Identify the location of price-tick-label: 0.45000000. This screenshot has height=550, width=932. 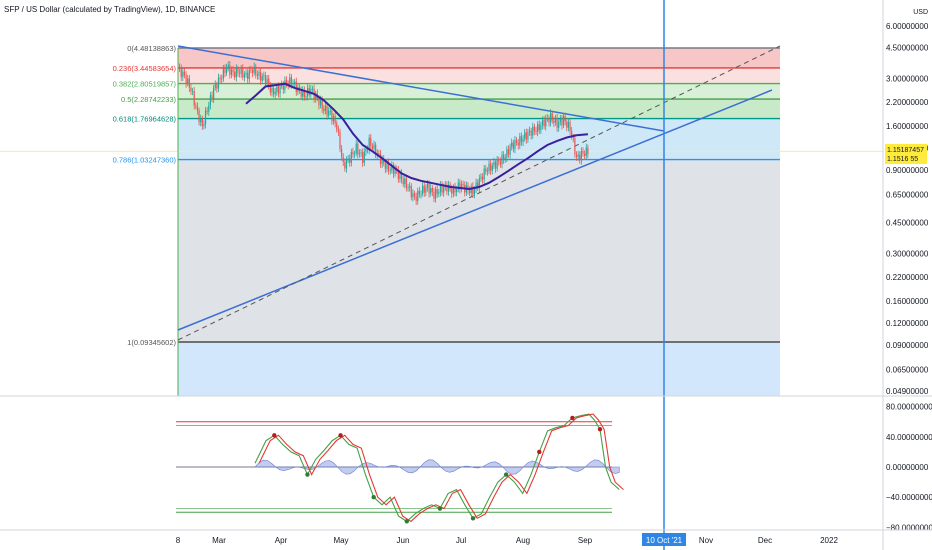
(907, 223).